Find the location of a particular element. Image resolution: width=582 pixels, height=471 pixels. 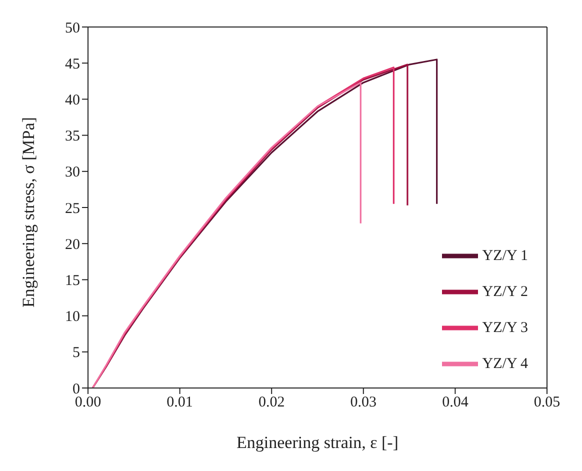

legend-label: YZ/Y 2 is located at coordinates (505, 292).